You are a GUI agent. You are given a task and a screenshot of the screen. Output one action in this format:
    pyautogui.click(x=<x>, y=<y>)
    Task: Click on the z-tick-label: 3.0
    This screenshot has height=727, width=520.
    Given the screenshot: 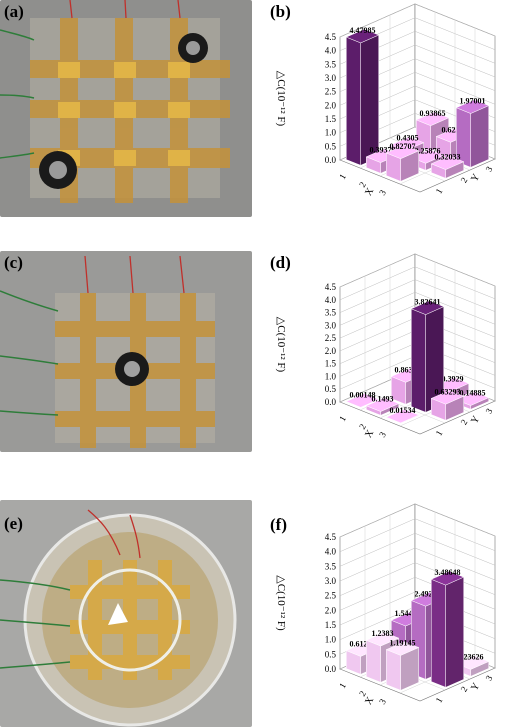 What is the action you would take?
    pyautogui.click(x=331, y=78)
    